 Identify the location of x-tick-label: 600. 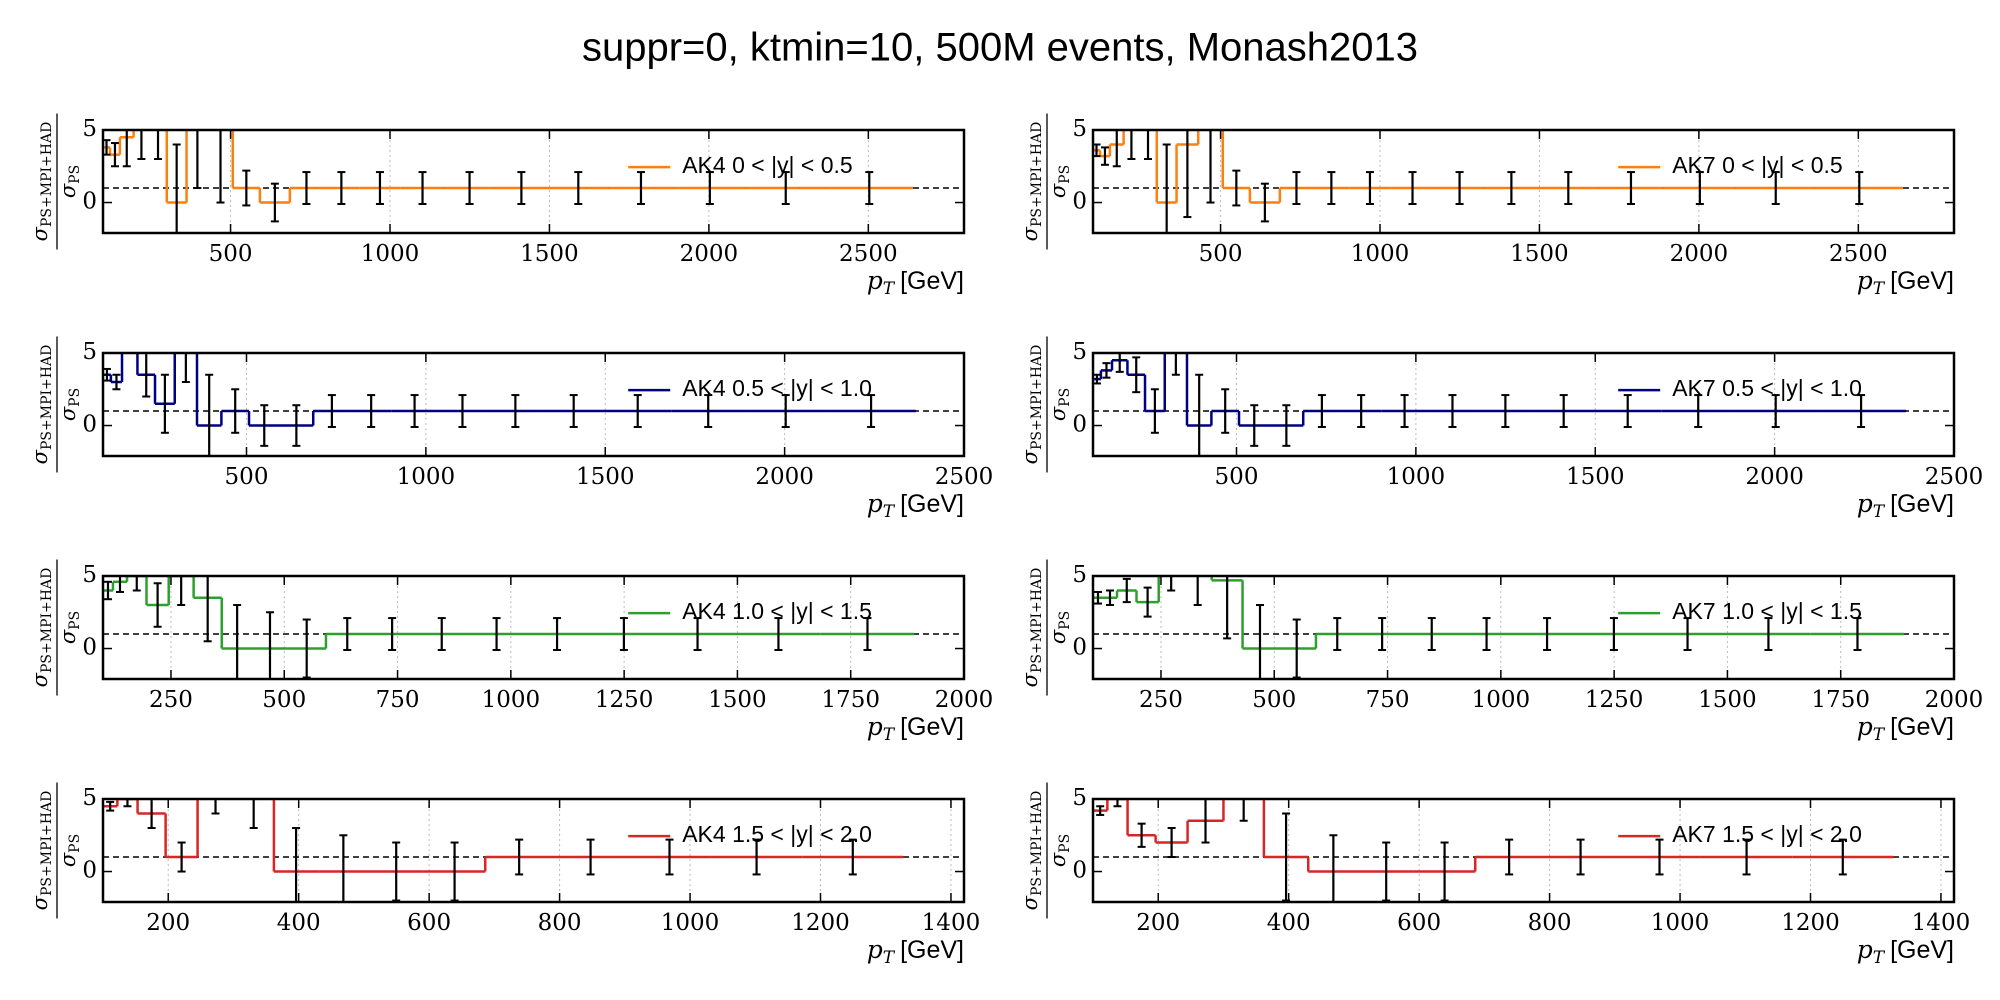
(1419, 923).